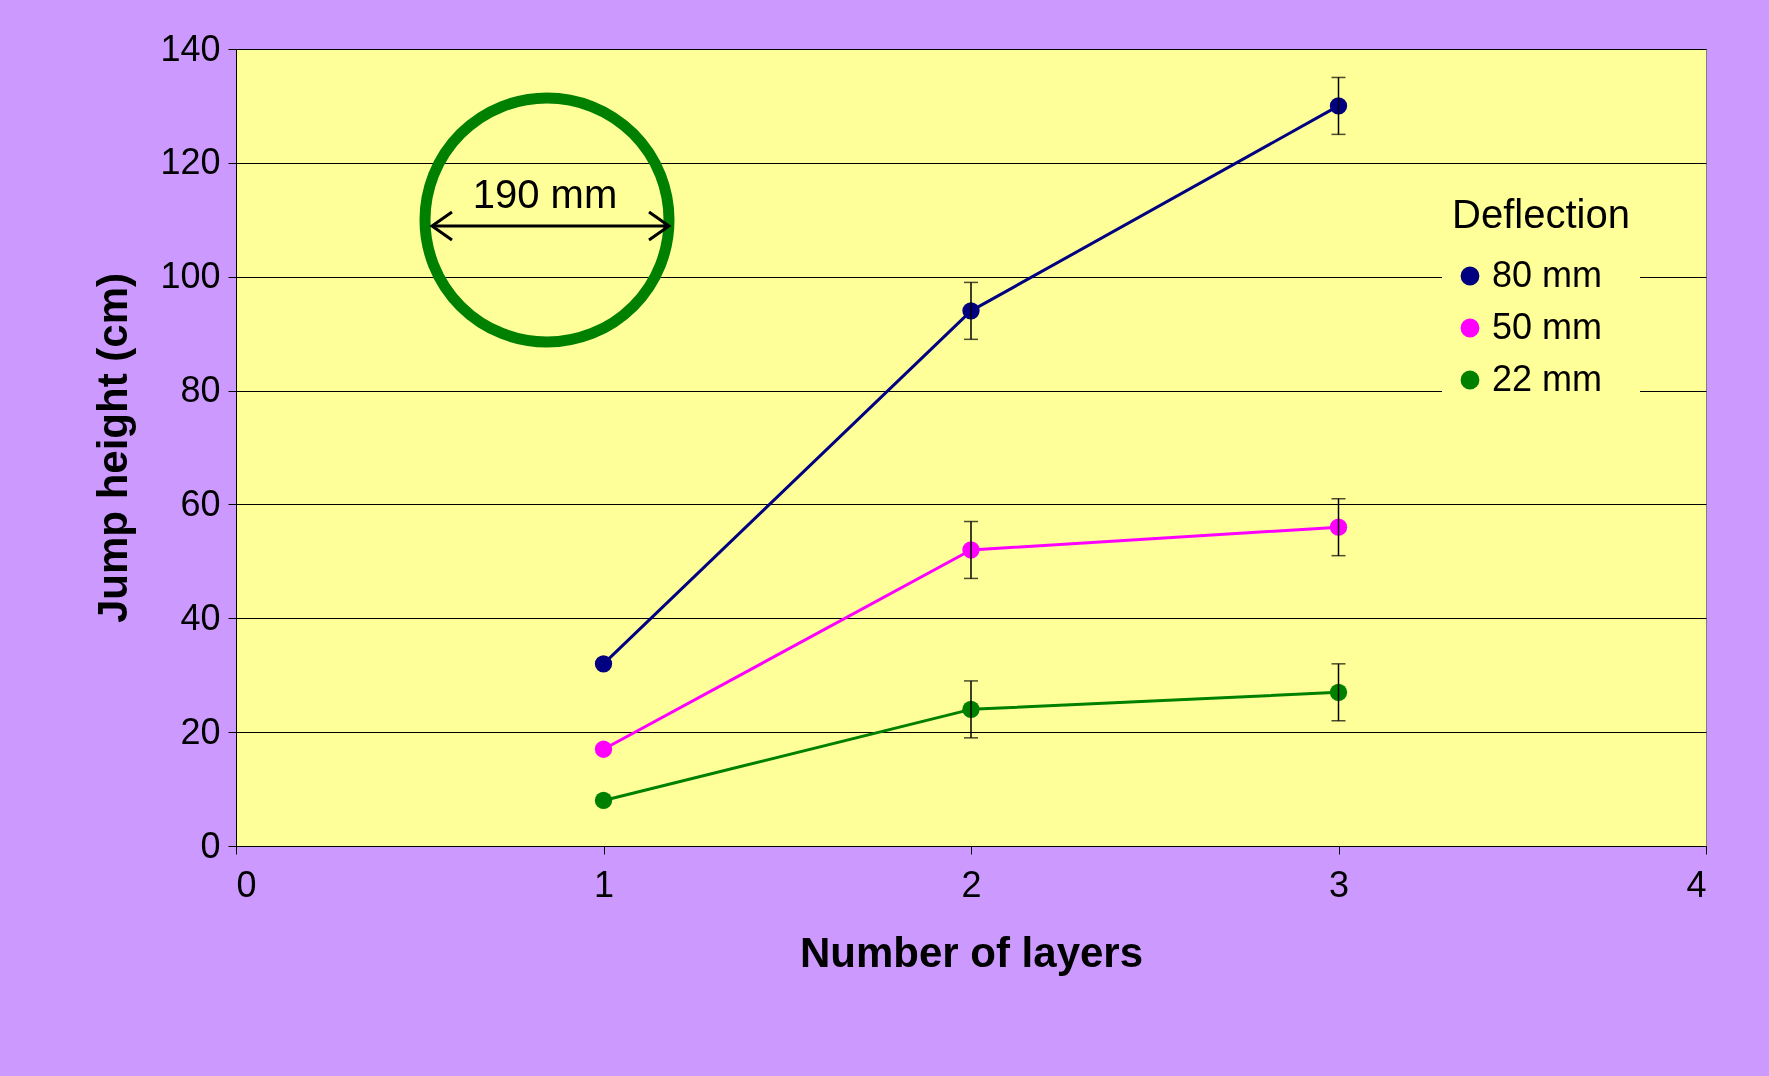 The image size is (1769, 1076). What do you see at coordinates (1547, 378) in the screenshot?
I see `legend-label: 22 mm` at bounding box center [1547, 378].